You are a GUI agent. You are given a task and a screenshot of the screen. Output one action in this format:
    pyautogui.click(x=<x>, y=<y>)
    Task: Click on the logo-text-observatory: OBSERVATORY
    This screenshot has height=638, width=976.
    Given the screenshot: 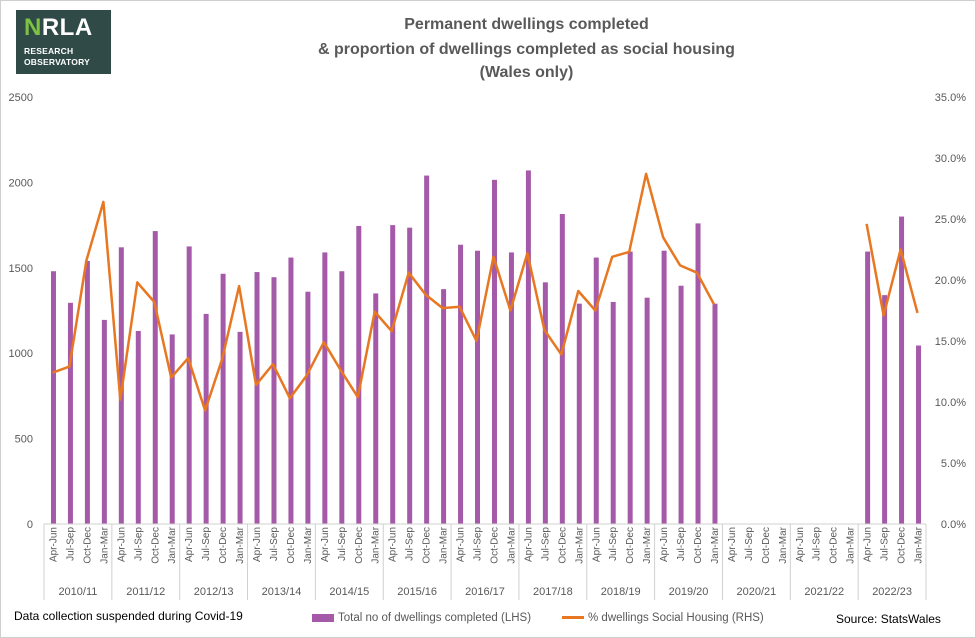 What is the action you would take?
    pyautogui.click(x=57, y=62)
    